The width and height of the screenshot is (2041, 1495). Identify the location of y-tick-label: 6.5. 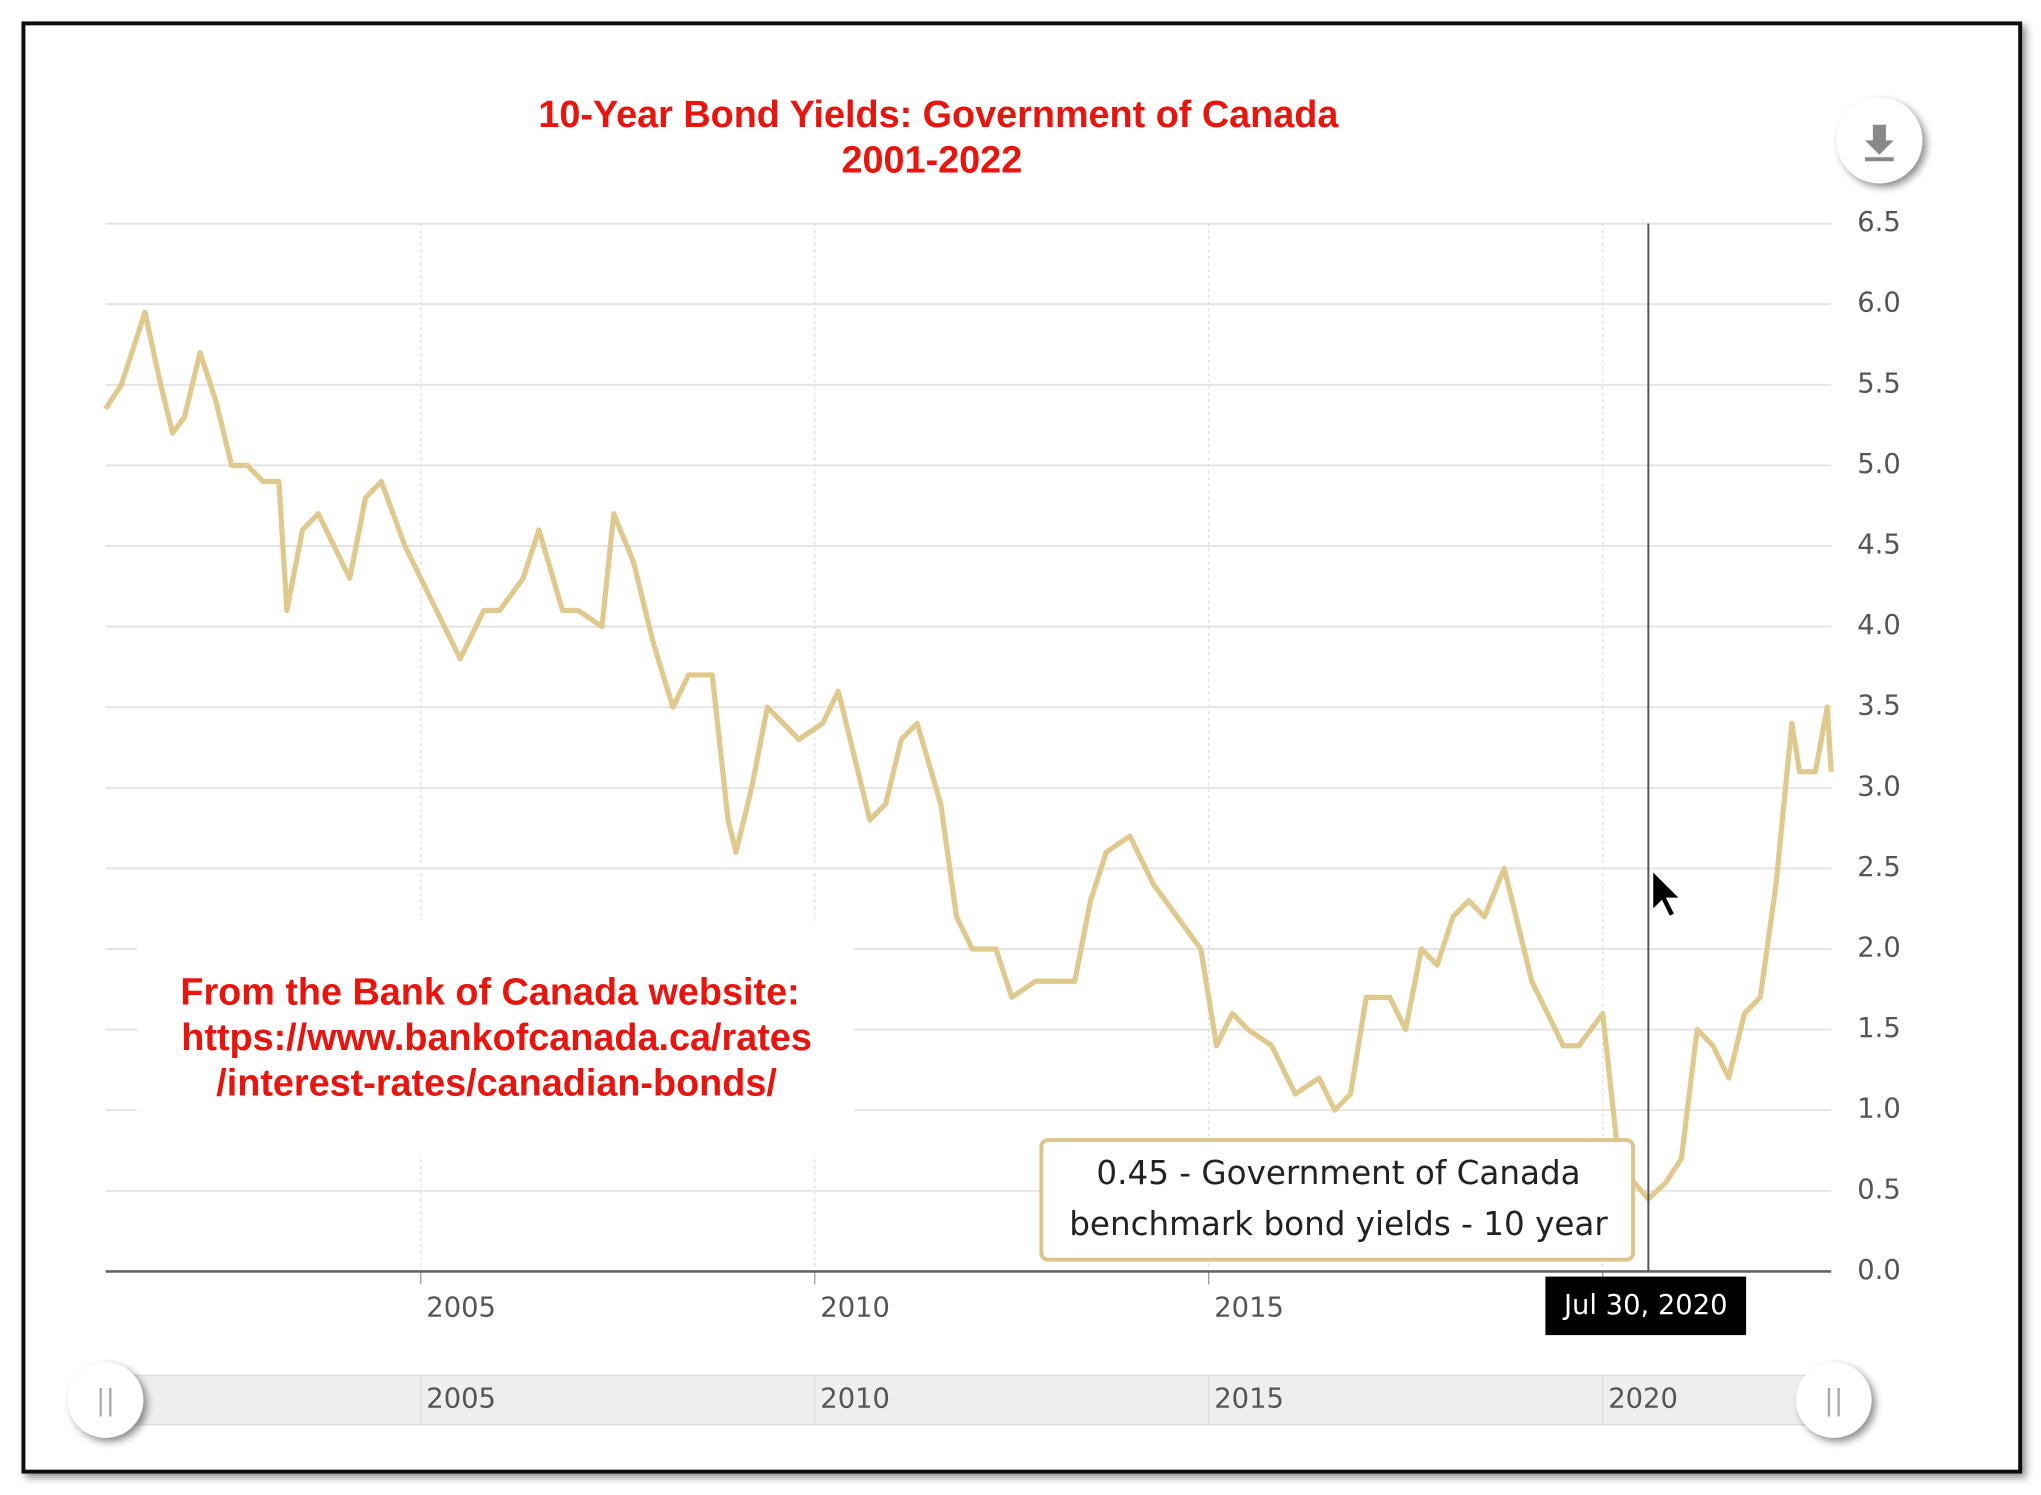
(1879, 222).